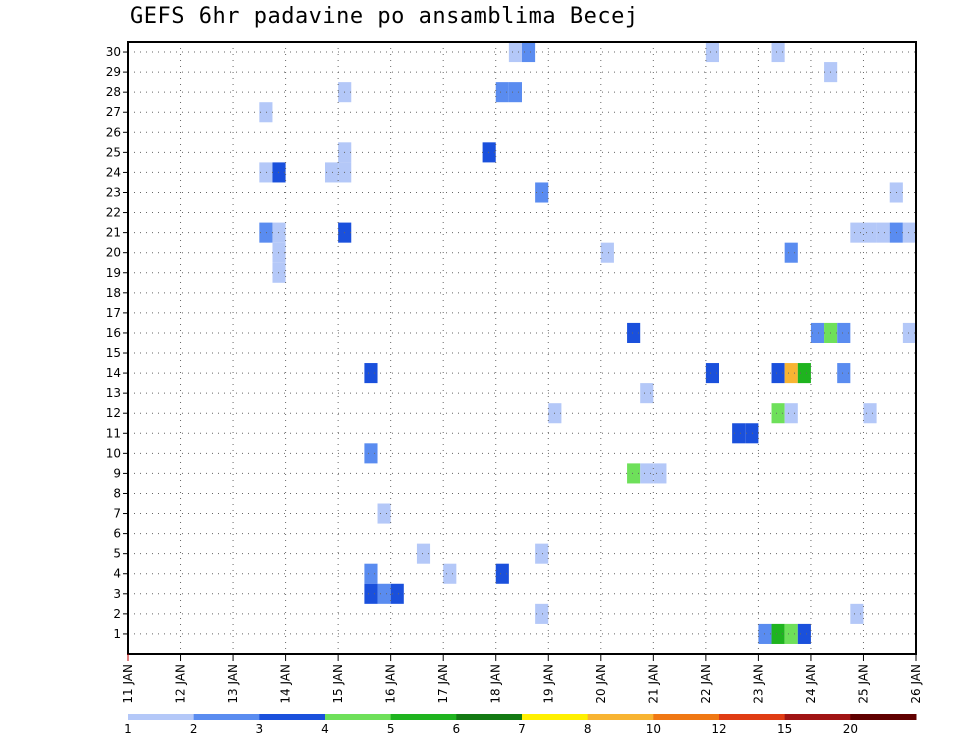  Describe the element at coordinates (113, 172) in the screenshot. I see `y-tick-label-24: 24` at that location.